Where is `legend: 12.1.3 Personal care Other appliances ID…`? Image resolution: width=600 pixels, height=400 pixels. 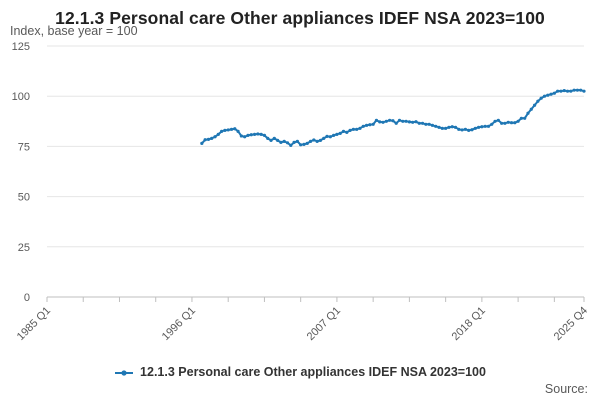
legend: 12.1.3 Personal care Other appliances ID… is located at coordinates (300, 372).